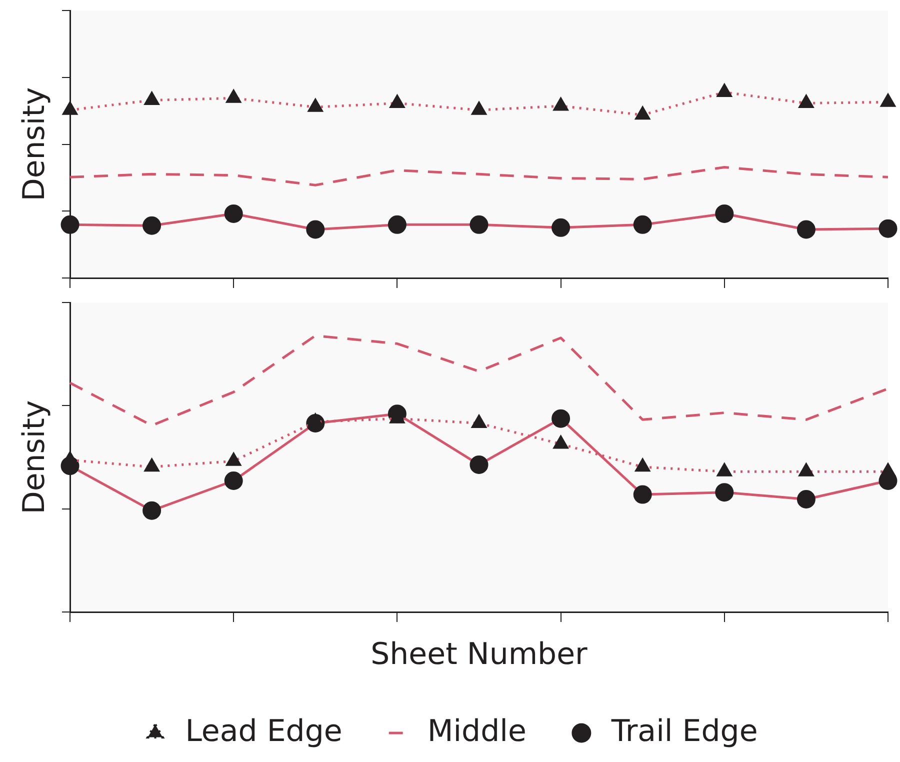 This screenshot has height=762, width=900. I want to click on legend-label: Trail Edge, so click(684, 731).